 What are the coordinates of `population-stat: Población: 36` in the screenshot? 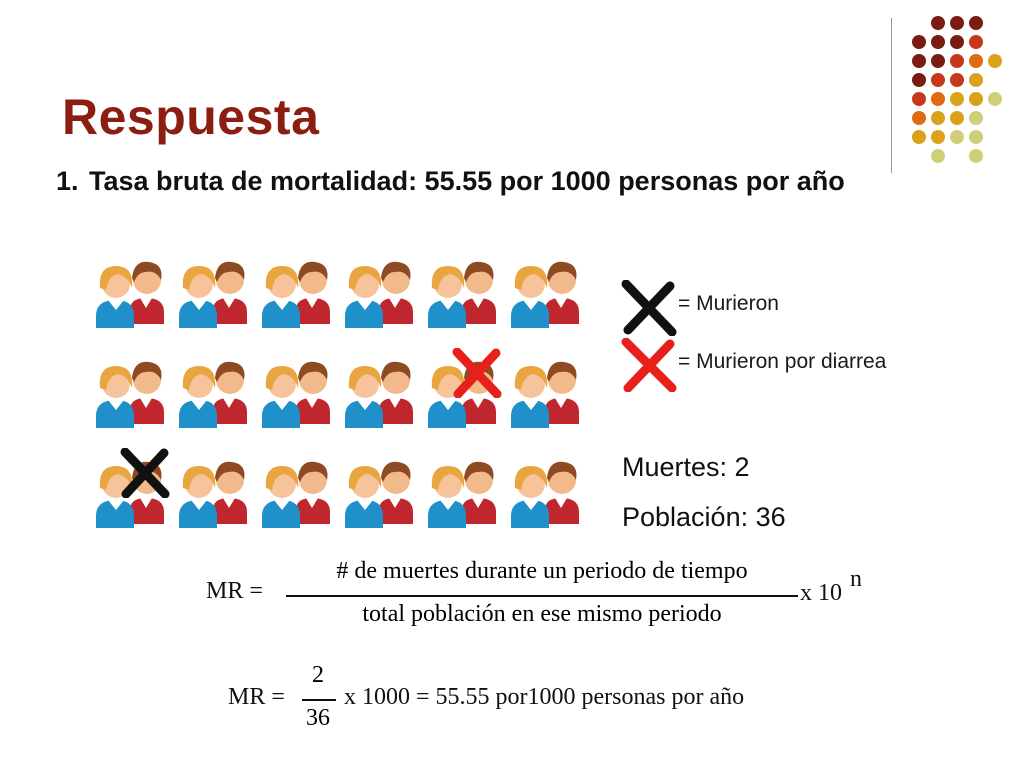 It's located at (704, 517).